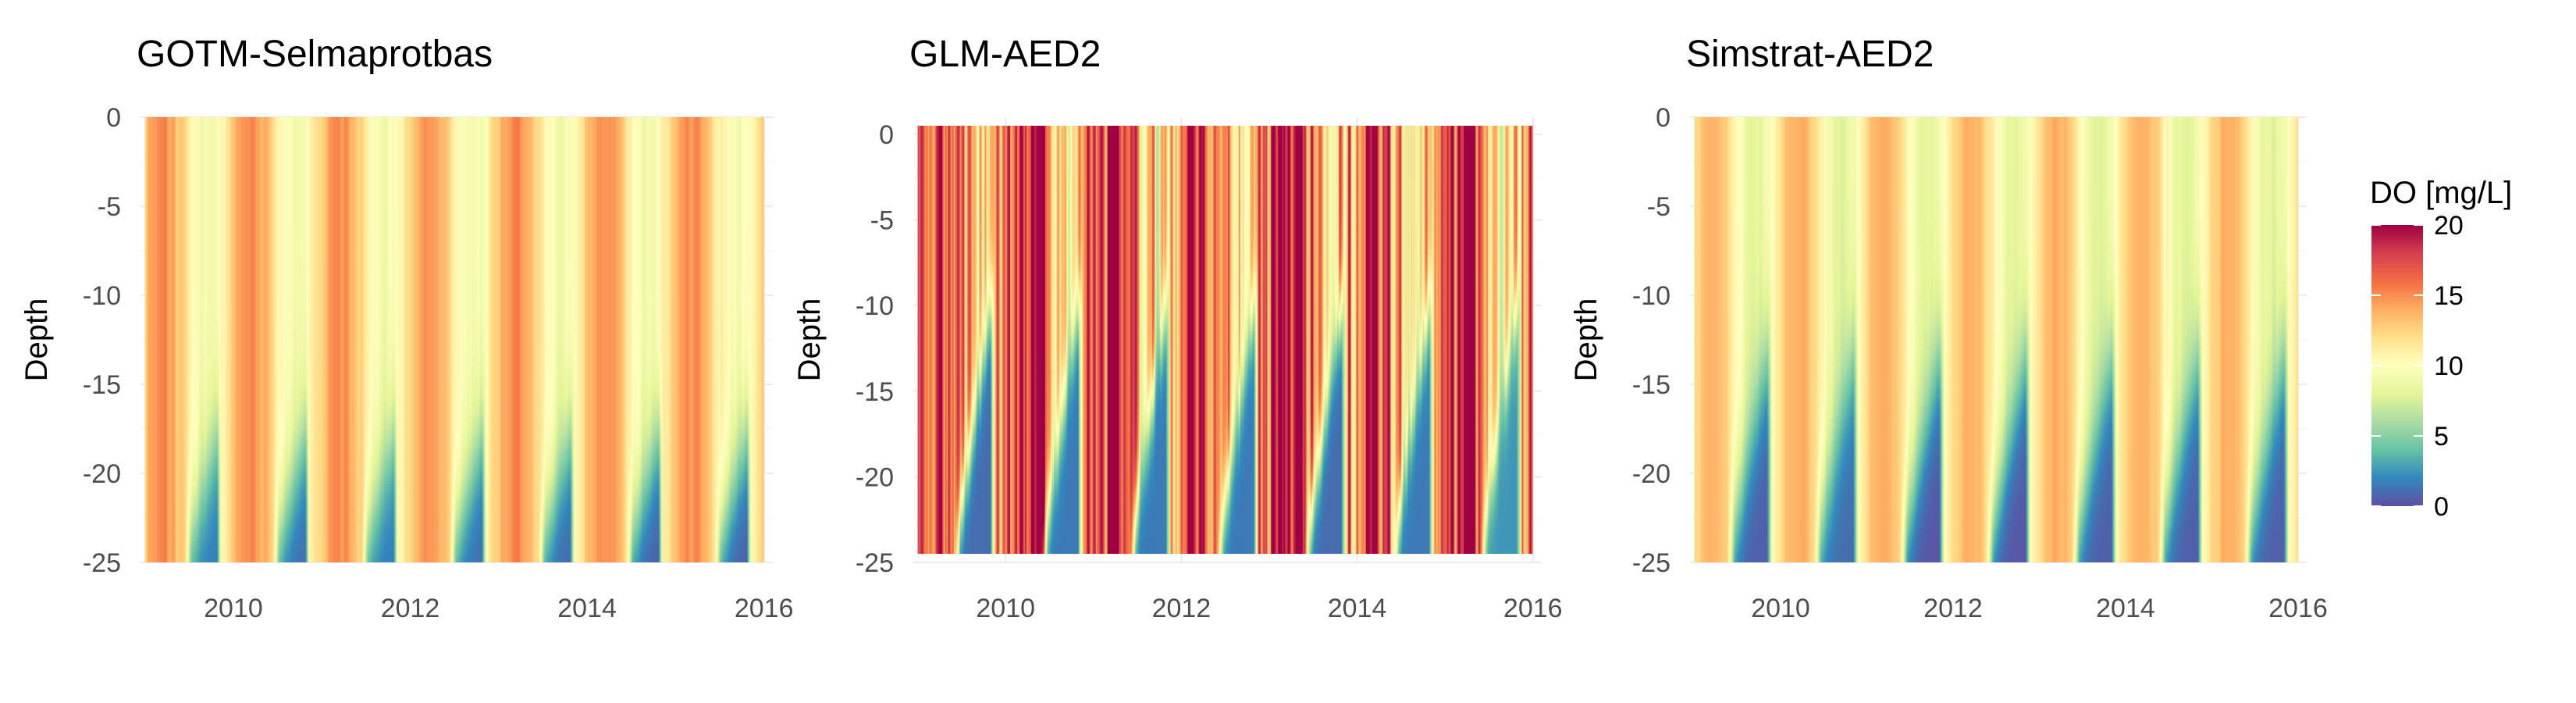  What do you see at coordinates (2449, 296) in the screenshot?
I see `legend-tick-label: 15` at bounding box center [2449, 296].